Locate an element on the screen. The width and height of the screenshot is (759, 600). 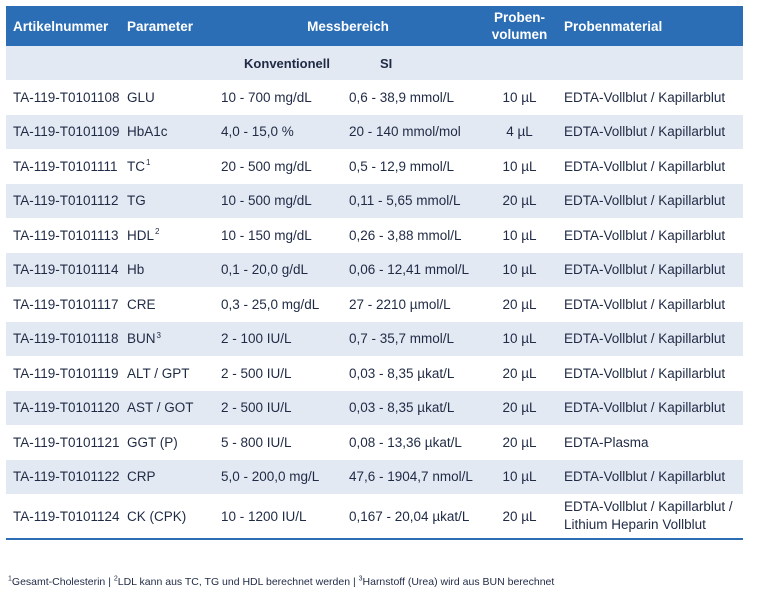
parameter-name: ALT / GPT is located at coordinates (158, 373).